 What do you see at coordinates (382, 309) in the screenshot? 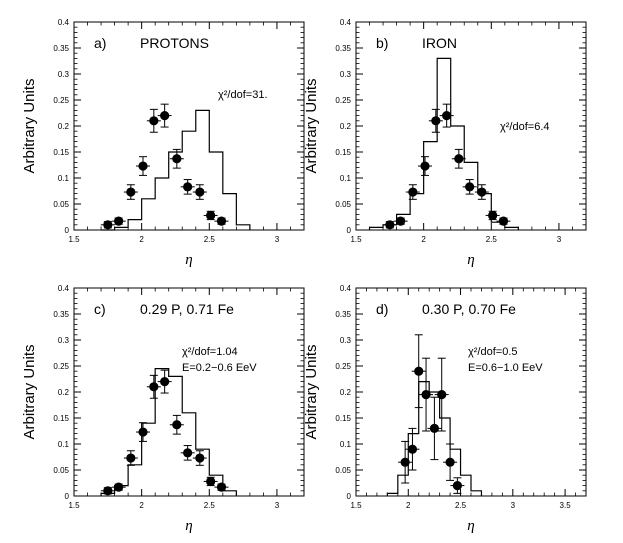
I see `panel-label: d)` at bounding box center [382, 309].